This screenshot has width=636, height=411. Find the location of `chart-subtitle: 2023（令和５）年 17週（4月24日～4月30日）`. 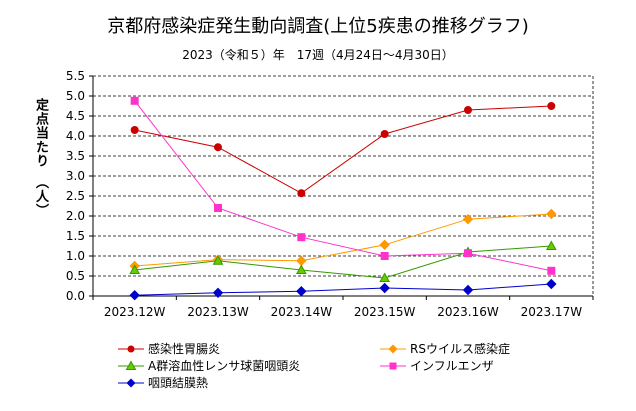

chart-subtitle: 2023（令和５）年 17週（4月24日～4月30日） is located at coordinates (318, 55).